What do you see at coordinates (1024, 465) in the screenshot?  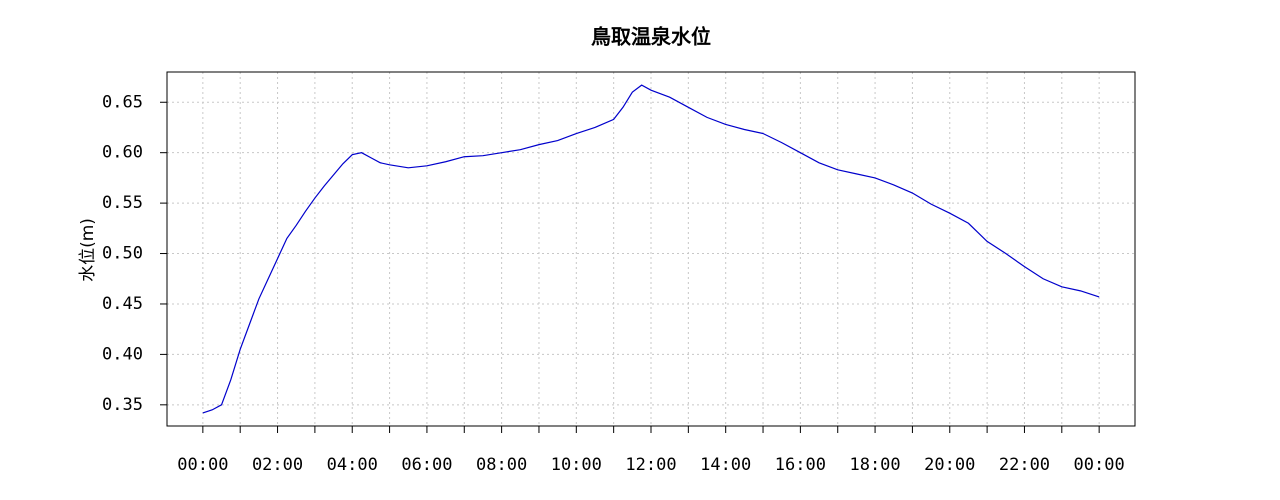 I see `x-tick-label: 22:00` at bounding box center [1024, 465].